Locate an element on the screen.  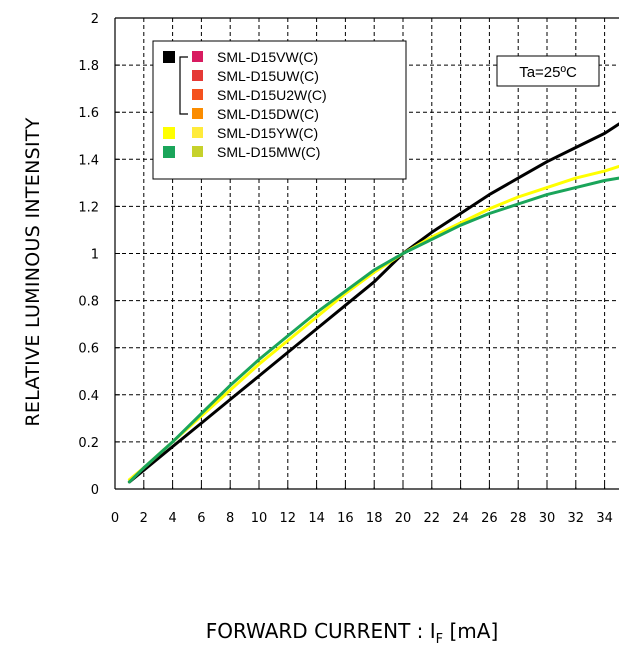
x-axis-label-suffix: [mA] is located at coordinates (470, 631).